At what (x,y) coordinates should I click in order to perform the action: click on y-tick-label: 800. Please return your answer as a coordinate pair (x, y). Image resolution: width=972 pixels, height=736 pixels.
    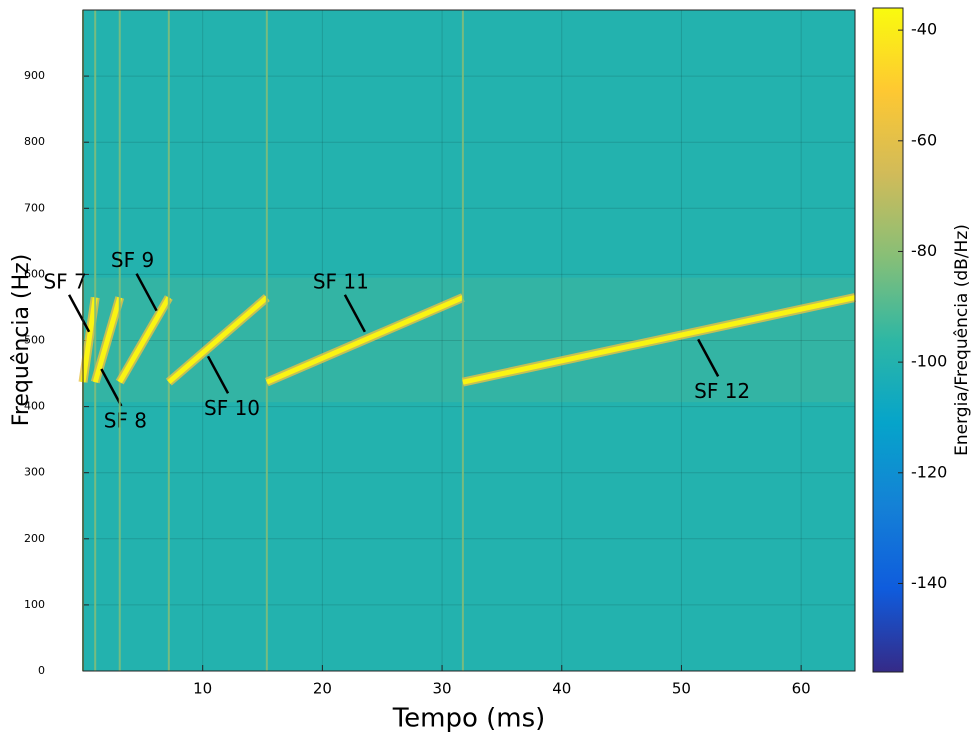
    Looking at the image, I should click on (34, 141).